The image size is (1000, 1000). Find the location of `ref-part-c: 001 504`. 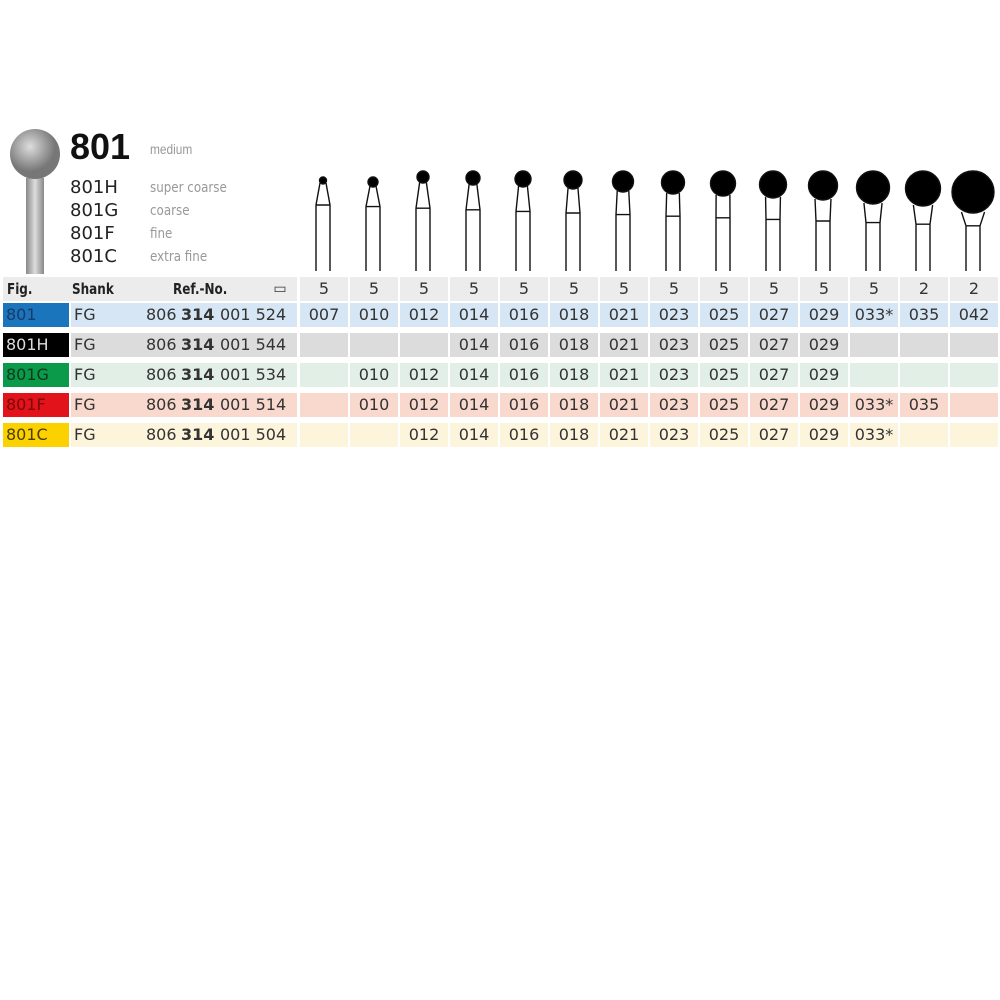

ref-part-c: 001 504 is located at coordinates (253, 434).